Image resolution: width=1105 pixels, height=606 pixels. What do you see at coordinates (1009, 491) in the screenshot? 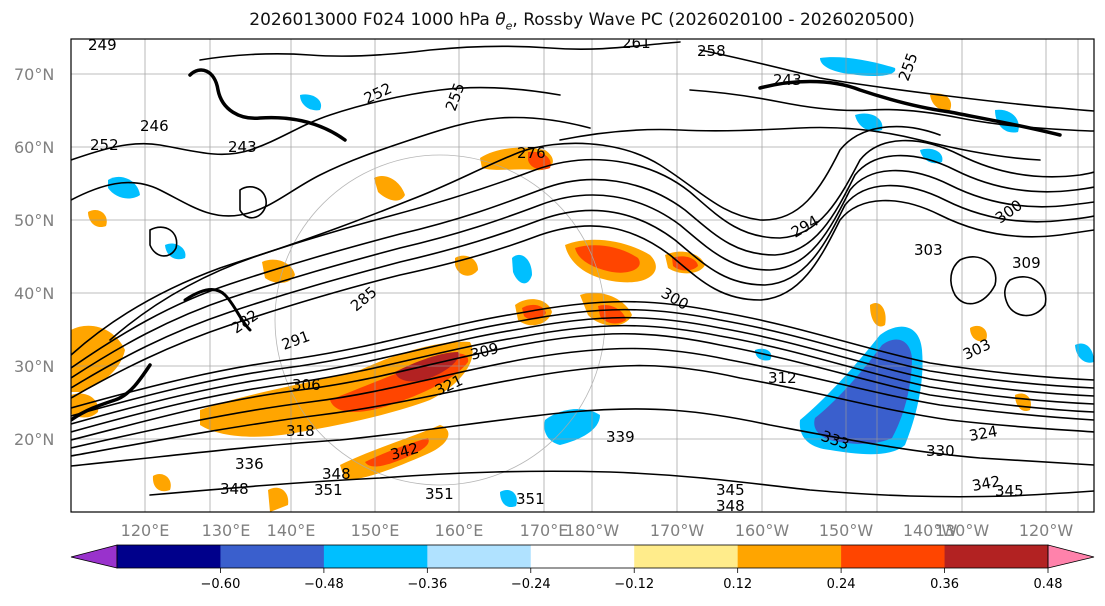
I see `contour-label: 345` at bounding box center [1009, 491].